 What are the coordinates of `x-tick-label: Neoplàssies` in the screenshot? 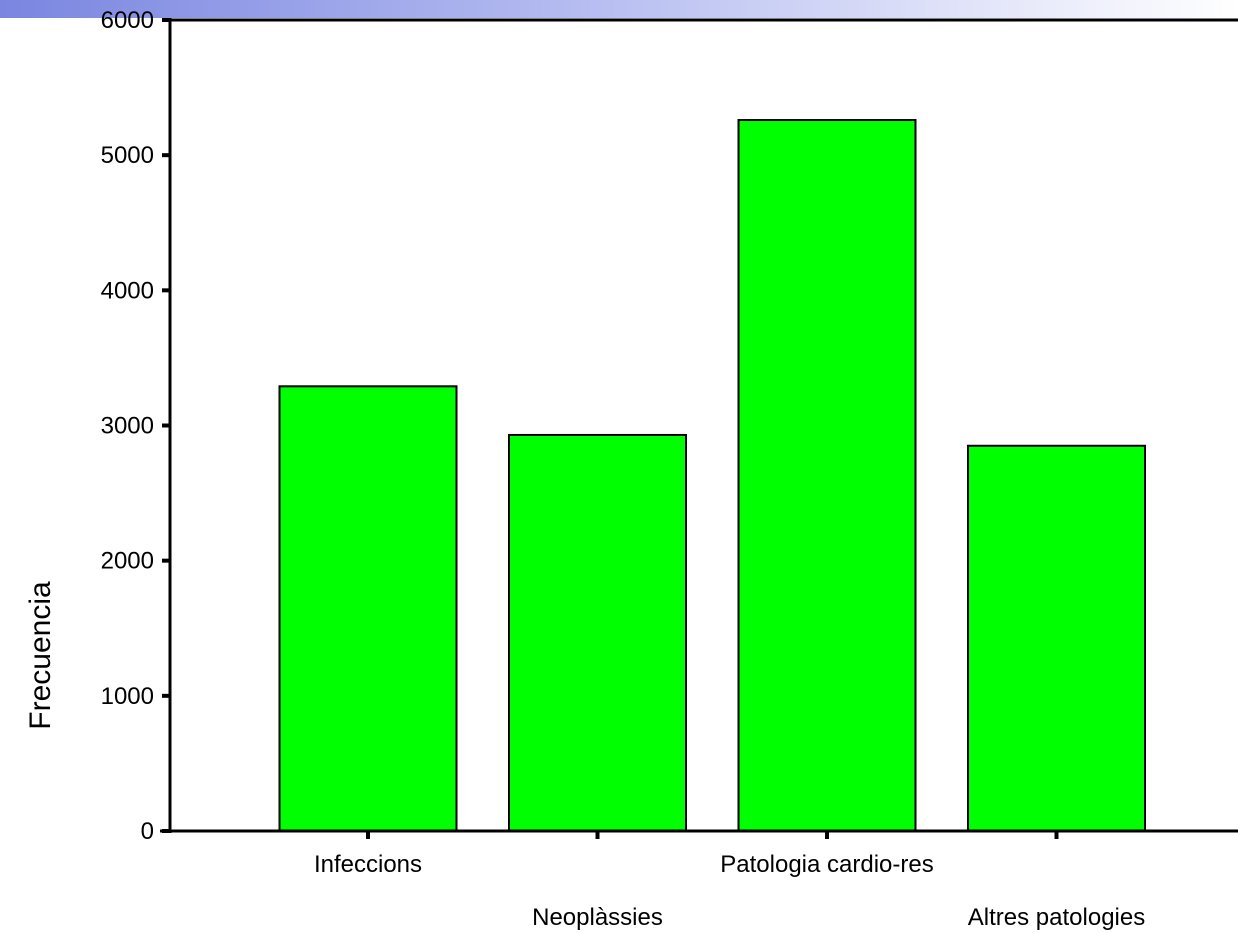 It's located at (597, 917).